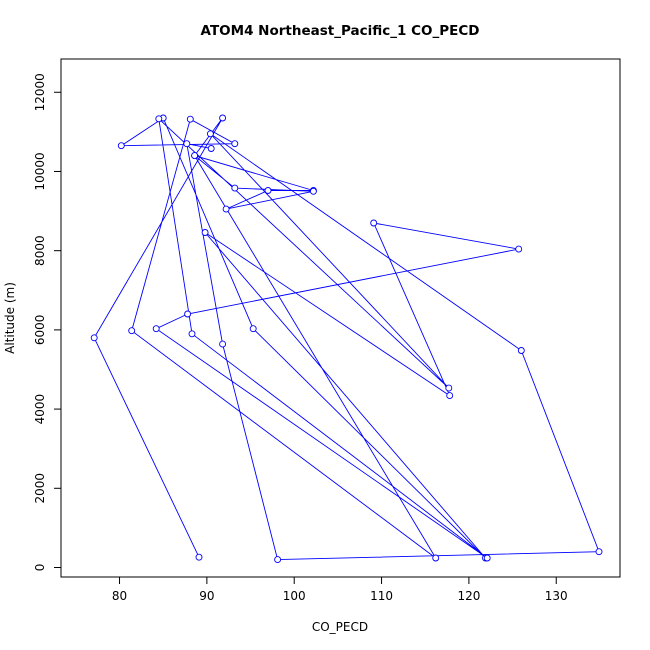 The height and width of the screenshot is (650, 650). Describe the element at coordinates (206, 596) in the screenshot. I see `x-tick-label: 90` at that location.